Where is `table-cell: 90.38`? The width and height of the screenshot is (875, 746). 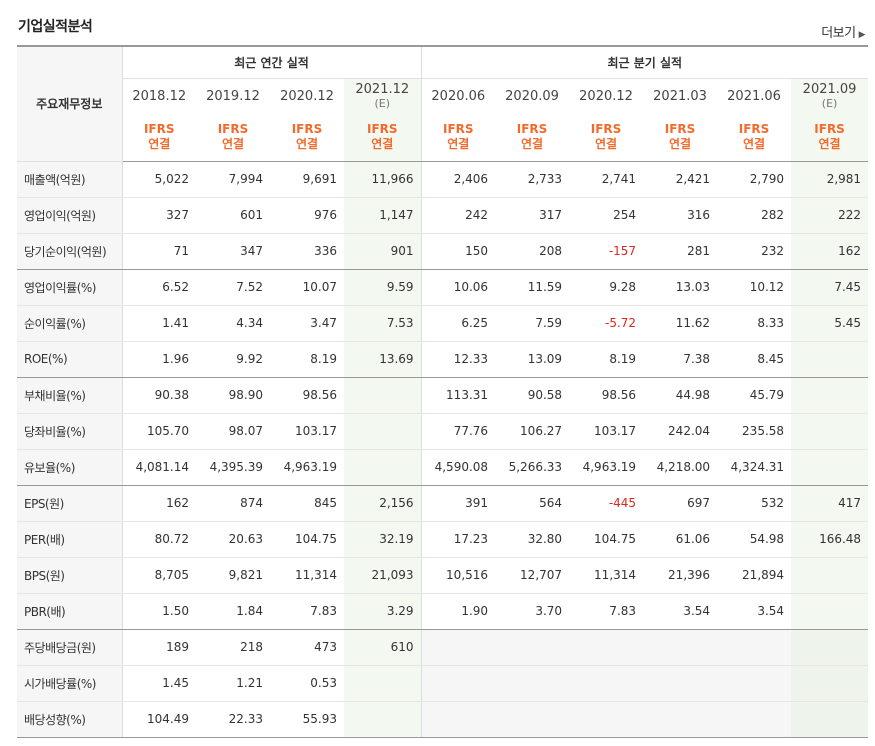 table-cell: 90.38 is located at coordinates (159, 395).